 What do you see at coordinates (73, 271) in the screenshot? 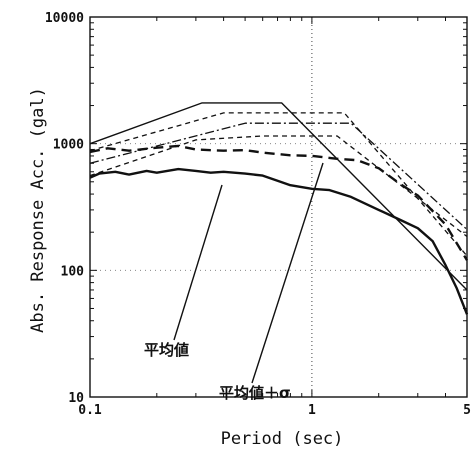
I see `y-tick-label: 100` at bounding box center [73, 271].